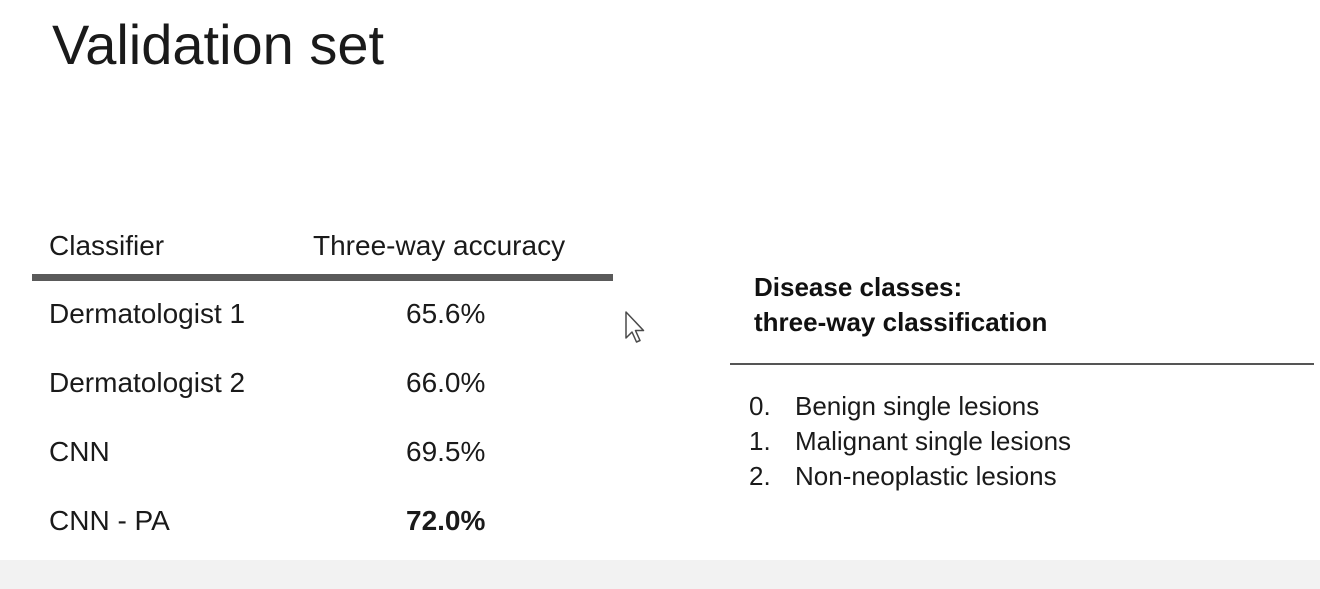 The height and width of the screenshot is (589, 1320). I want to click on row-classifier: Dermatologist 2, so click(147, 382).